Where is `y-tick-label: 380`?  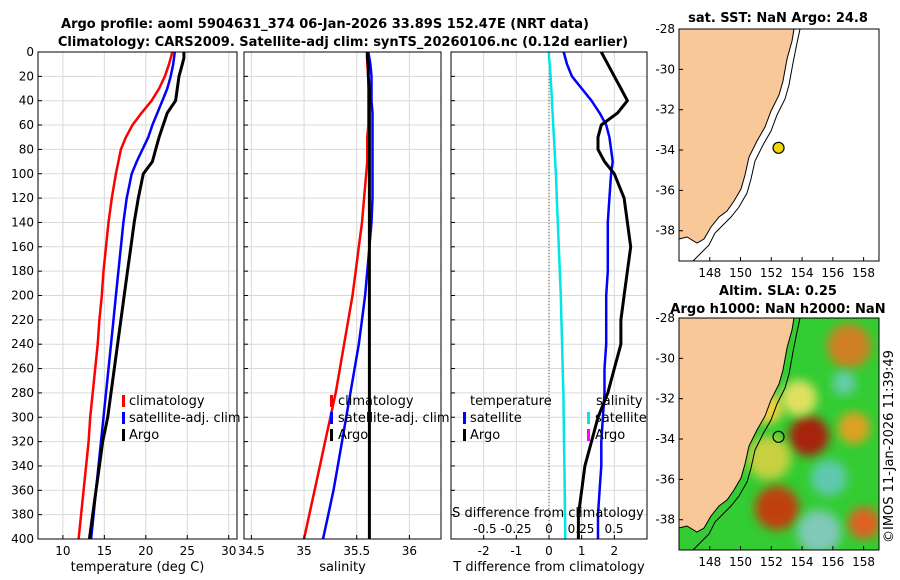 y-tick-label: 380 is located at coordinates (22, 515).